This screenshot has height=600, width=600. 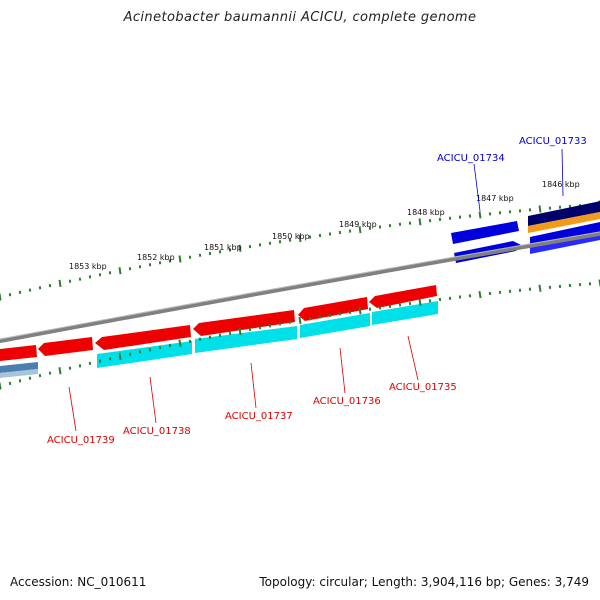 What do you see at coordinates (19, 373) in the screenshot?
I see `light-steel-feature` at bounding box center [19, 373].